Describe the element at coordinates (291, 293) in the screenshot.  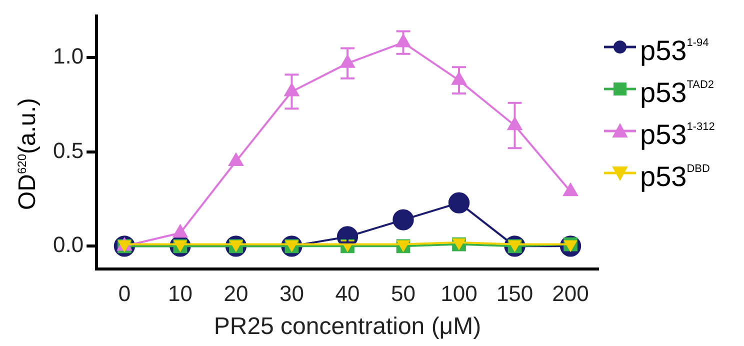
I see `x-tick-label: 30` at that location.